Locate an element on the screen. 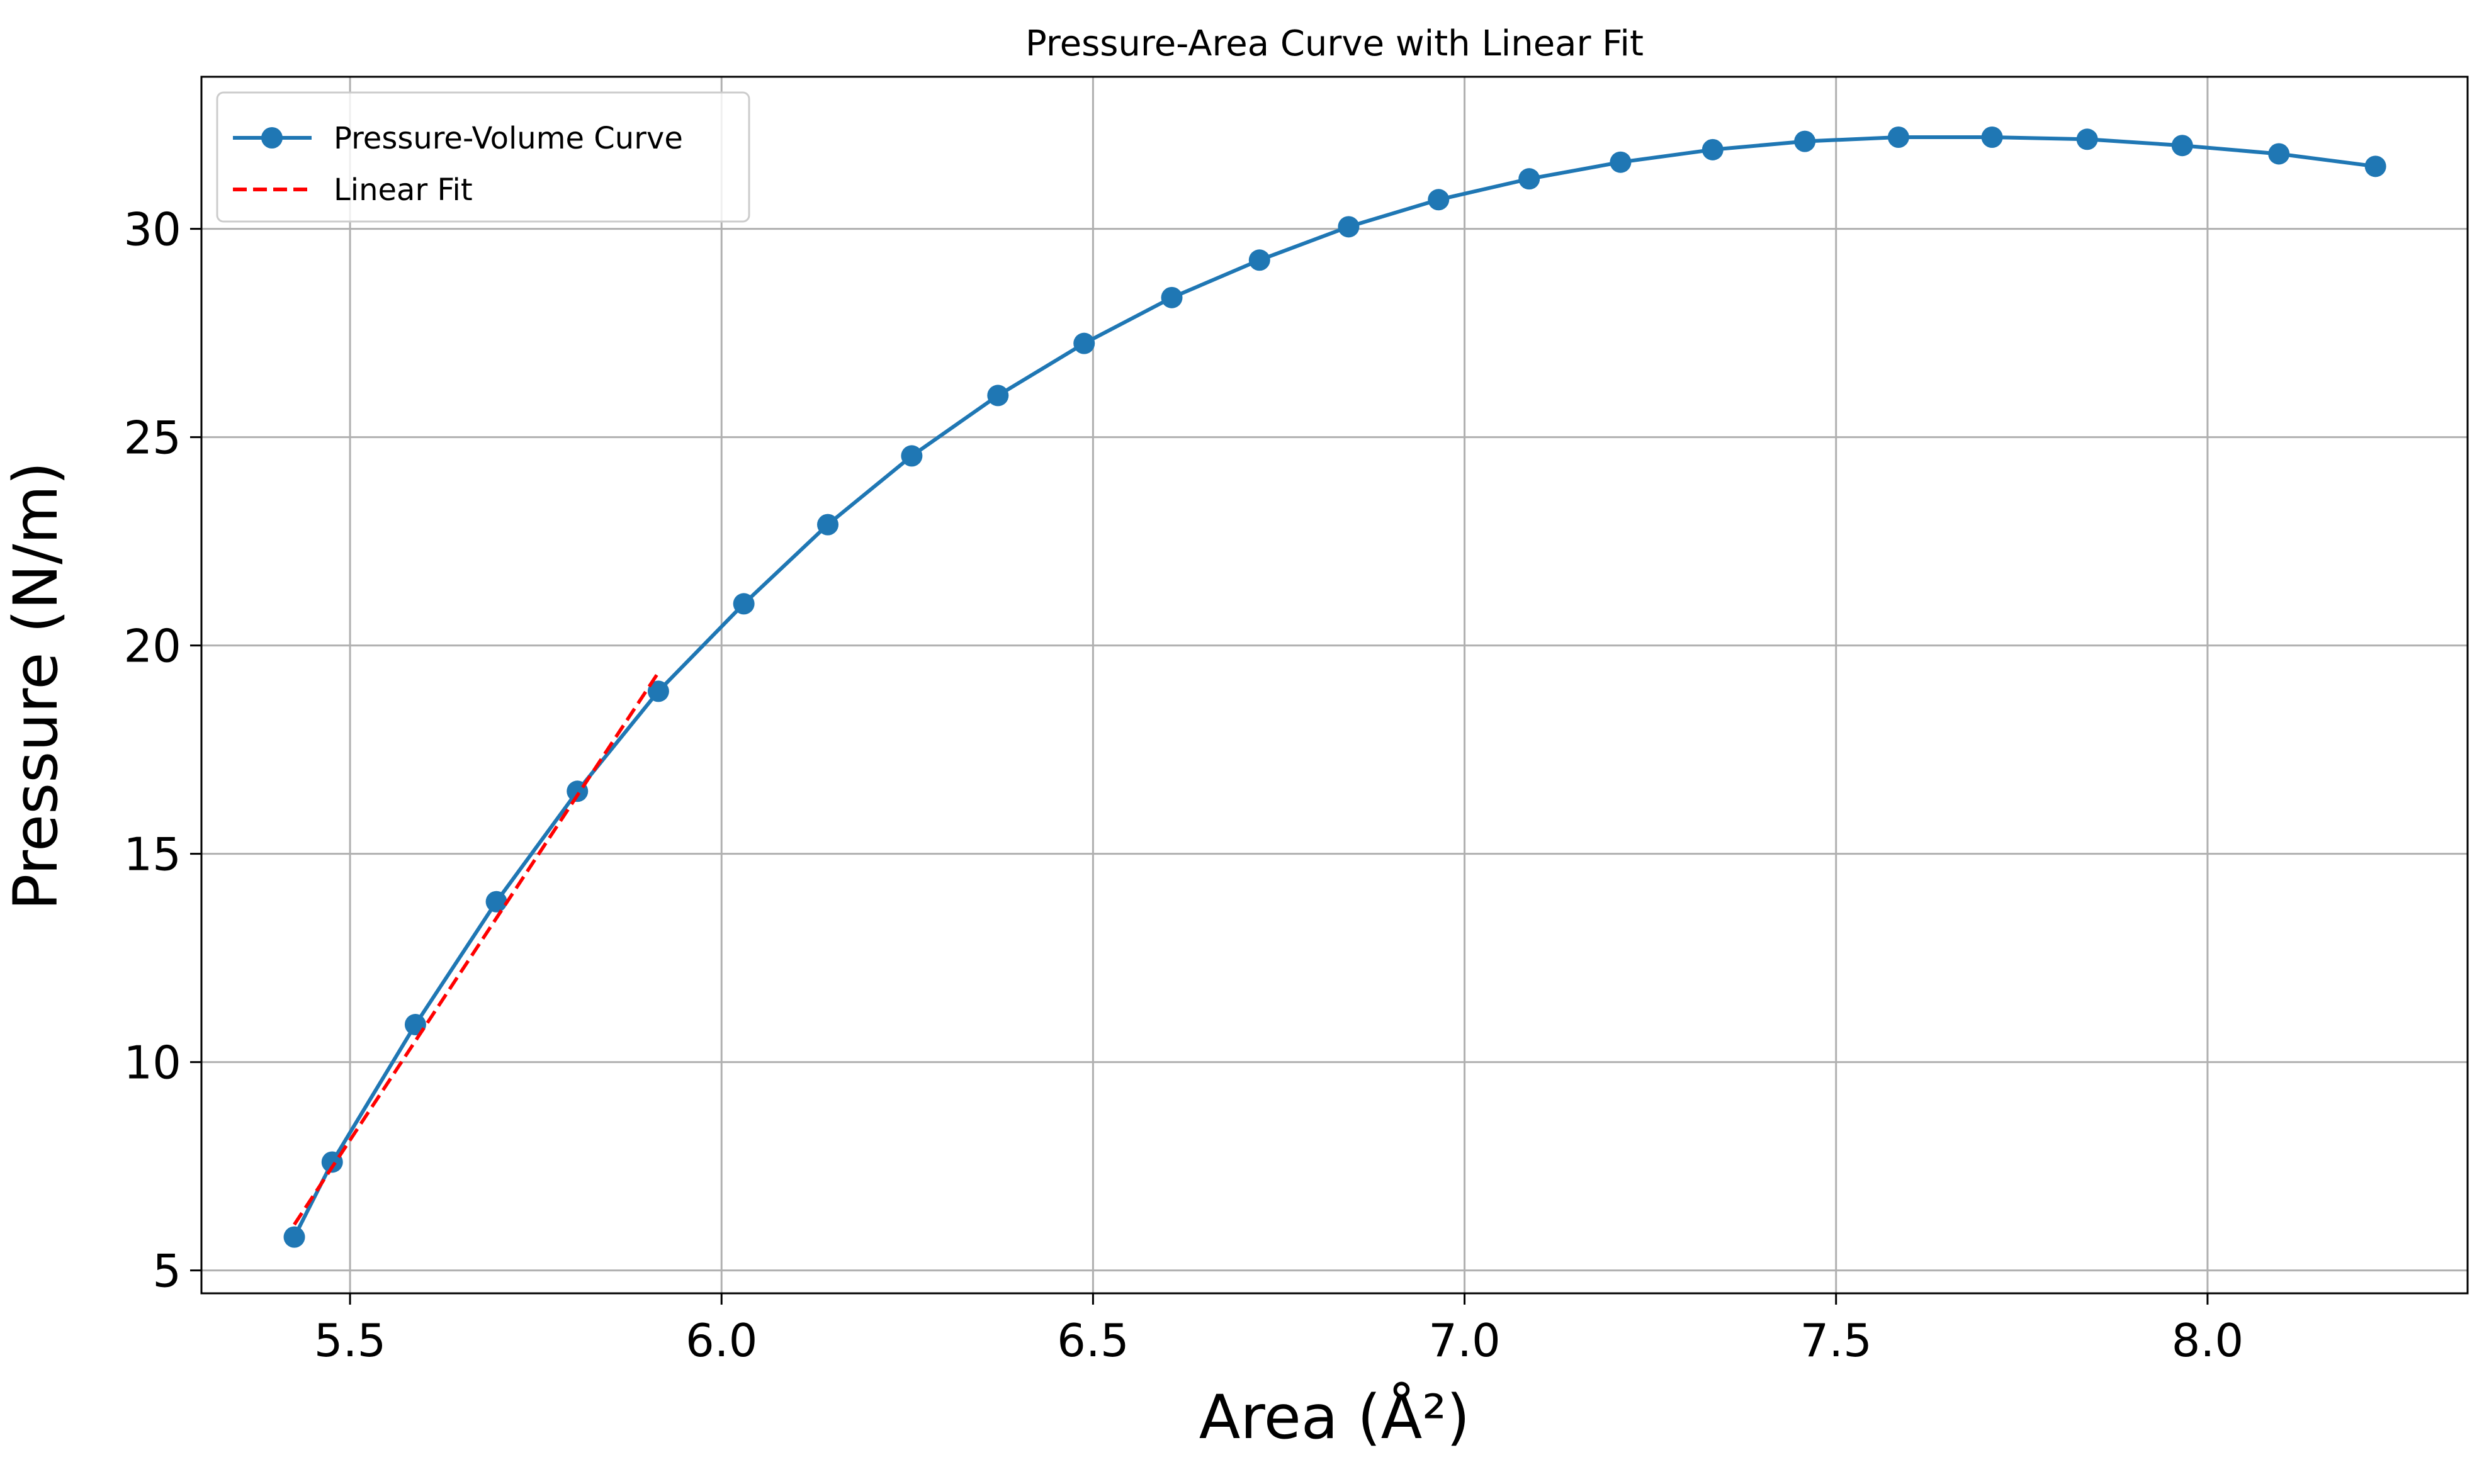 This screenshot has height=1484, width=2489. x-tick-label: 6.0 is located at coordinates (722, 1340).